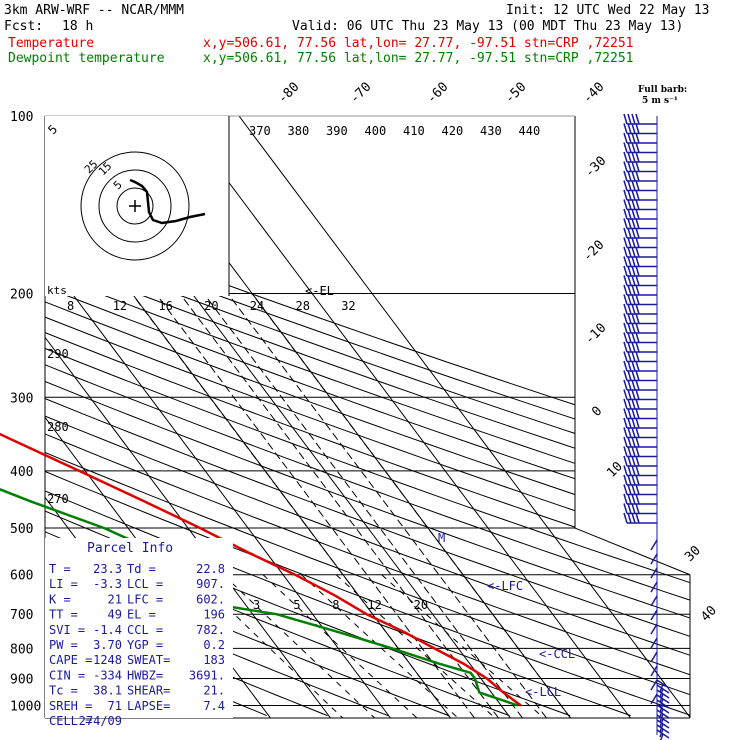  I want to click on parcel-row: K = 21 LFC = 602., so click(137, 599).